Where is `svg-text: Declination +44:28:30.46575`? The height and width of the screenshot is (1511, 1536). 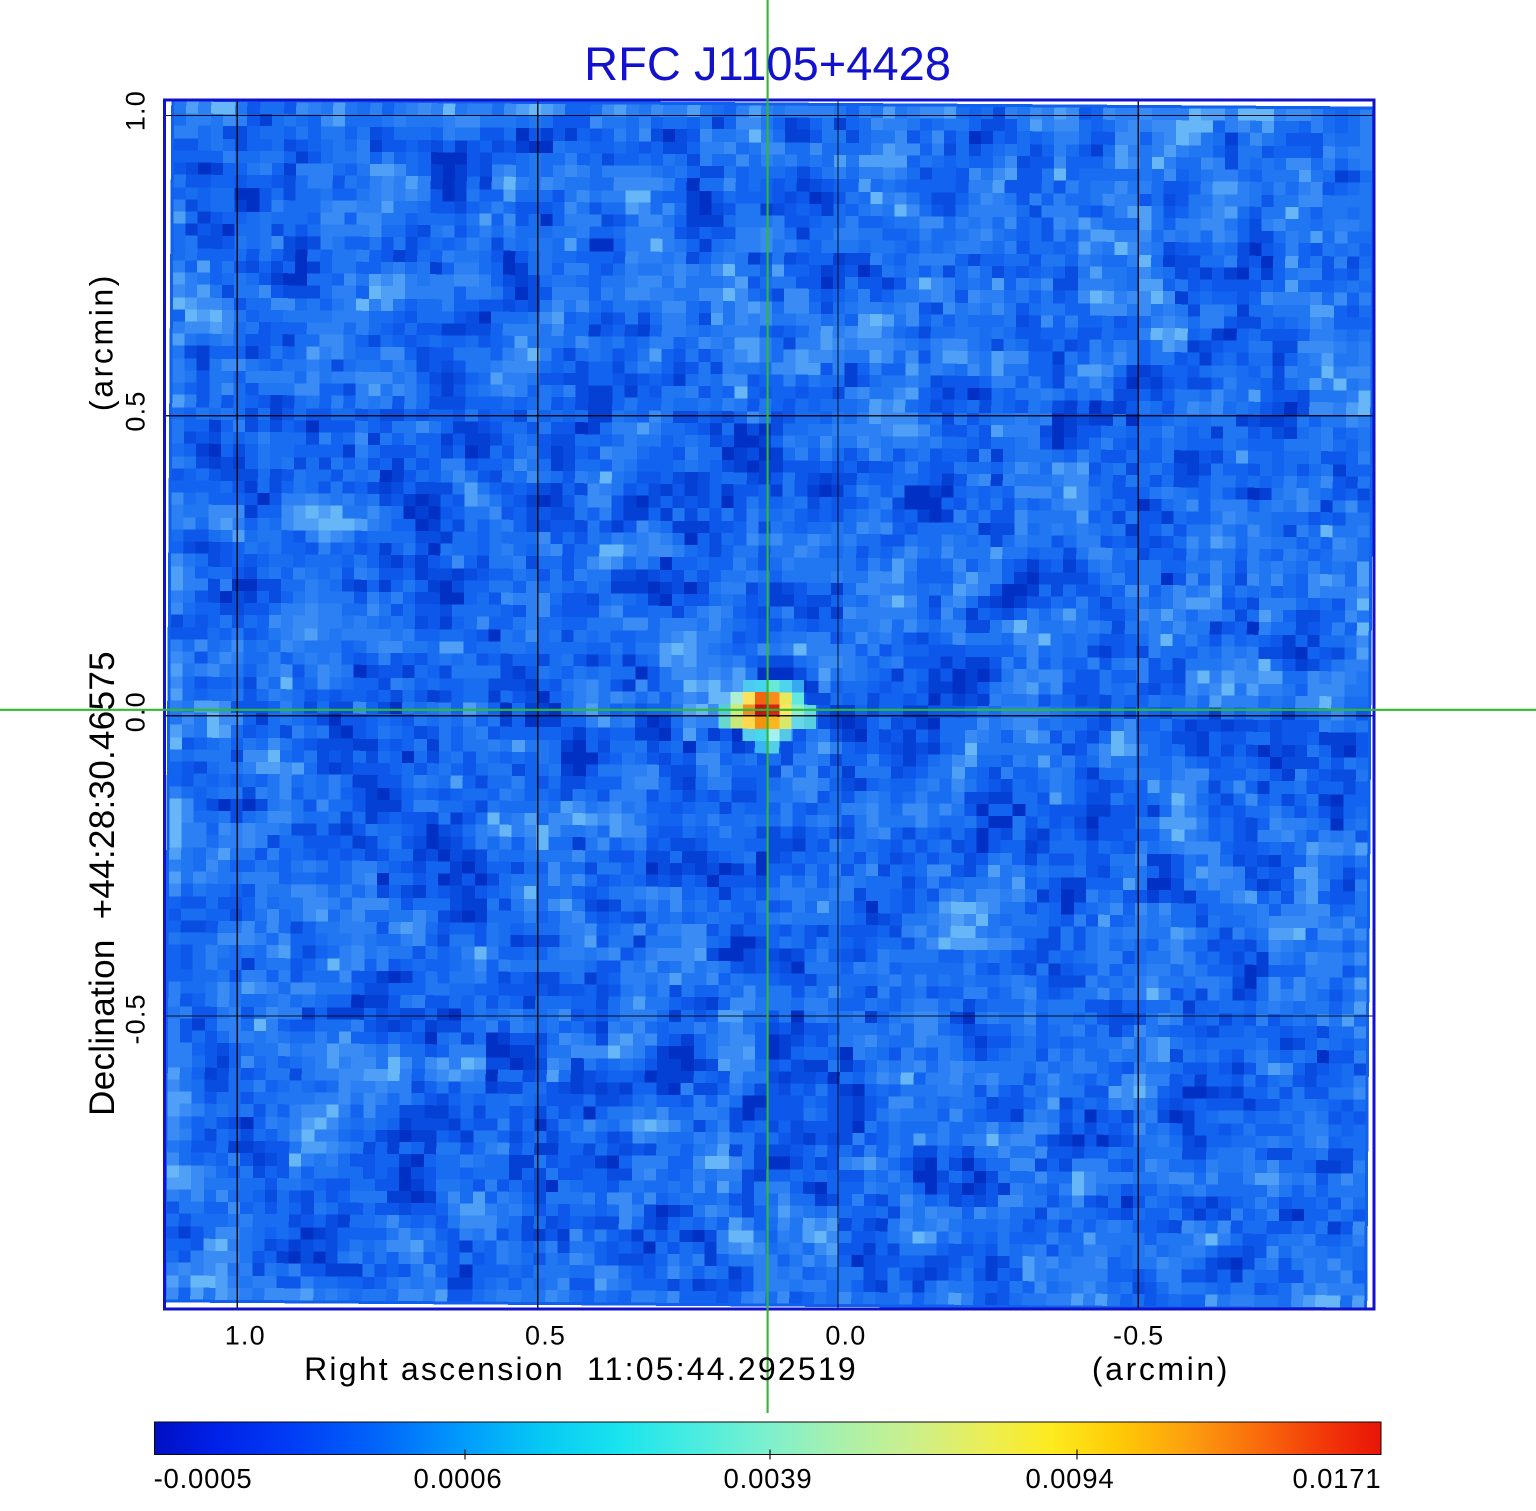 svg-text: Declination +44:28:30.46575 is located at coordinates (102, 883).